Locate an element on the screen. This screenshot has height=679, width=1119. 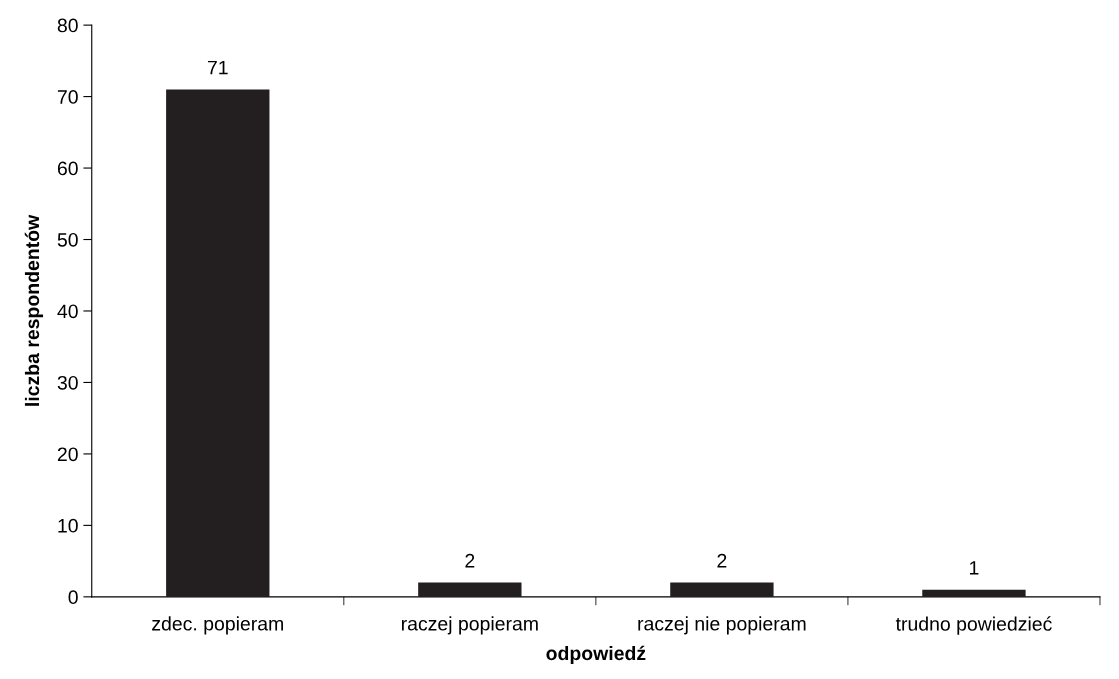
y-tick-label: 30 is located at coordinates (67, 382).